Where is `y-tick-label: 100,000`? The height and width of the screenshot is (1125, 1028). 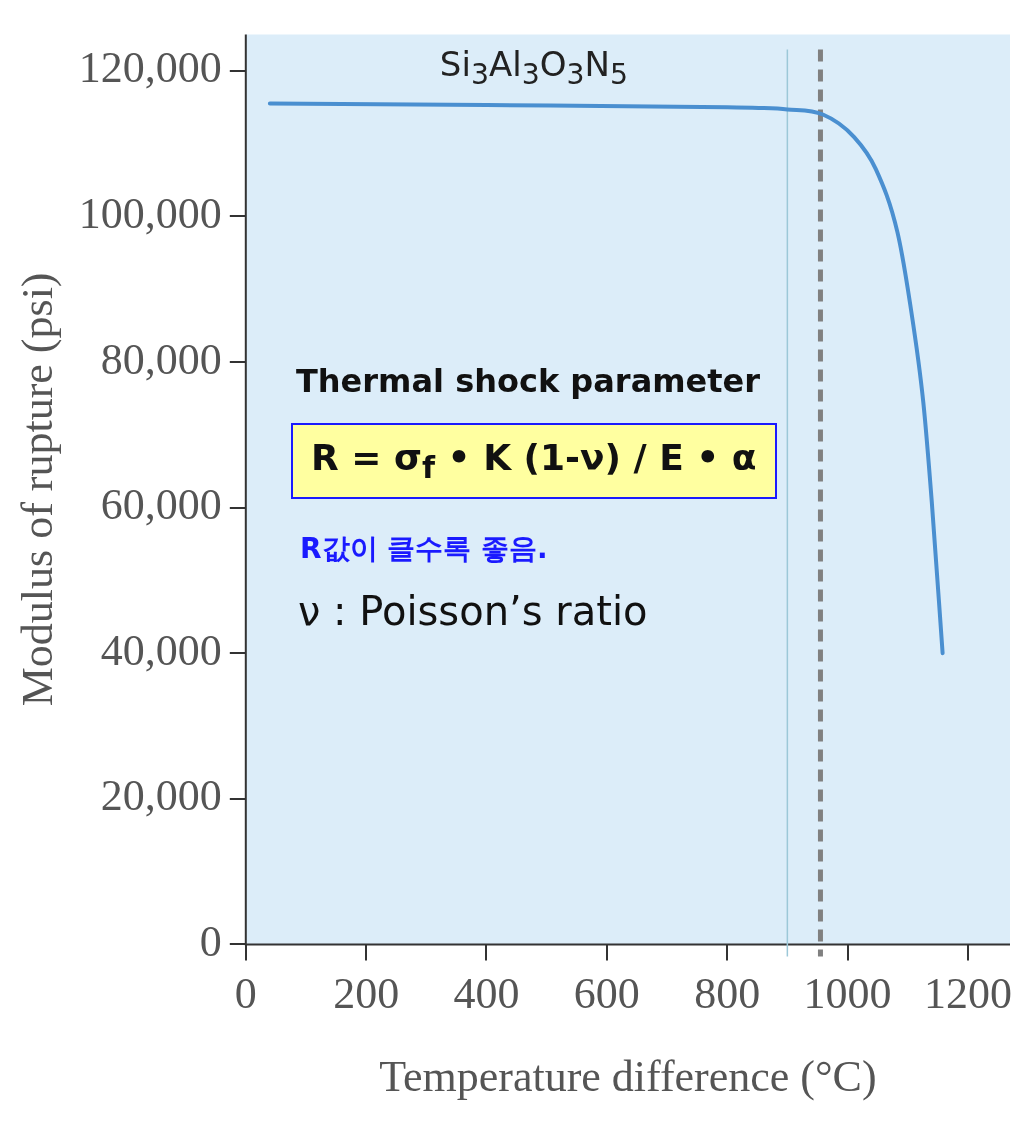 y-tick-label: 100,000 is located at coordinates (150, 213).